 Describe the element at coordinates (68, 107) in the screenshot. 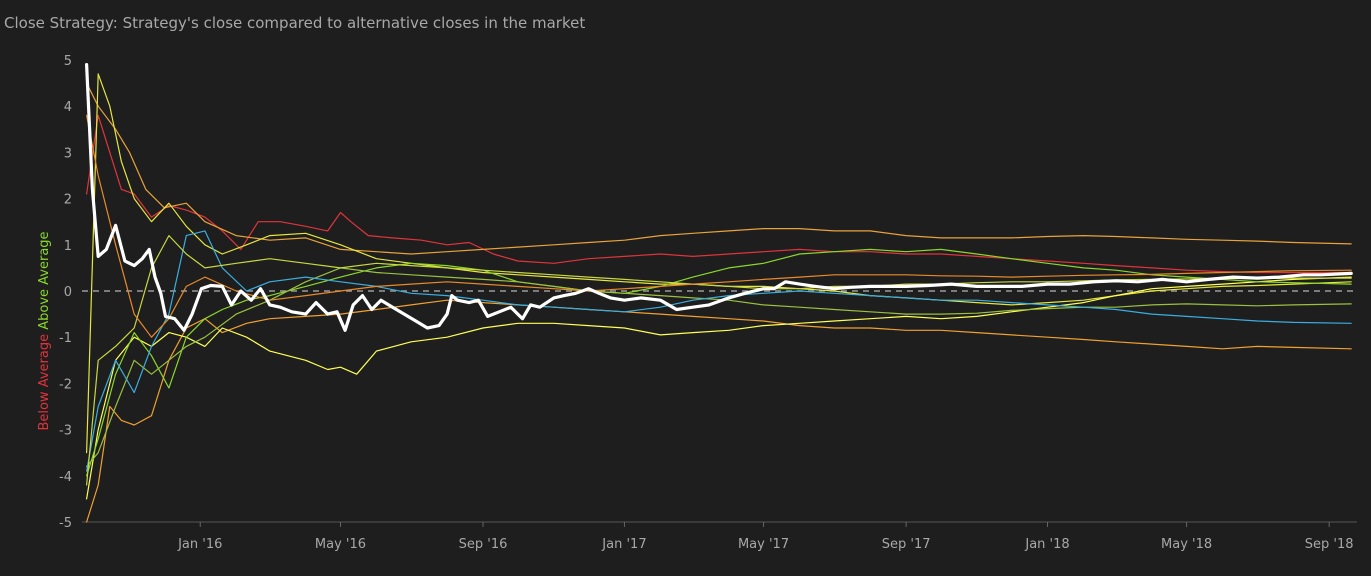

I see `y-tick-label: 4` at that location.